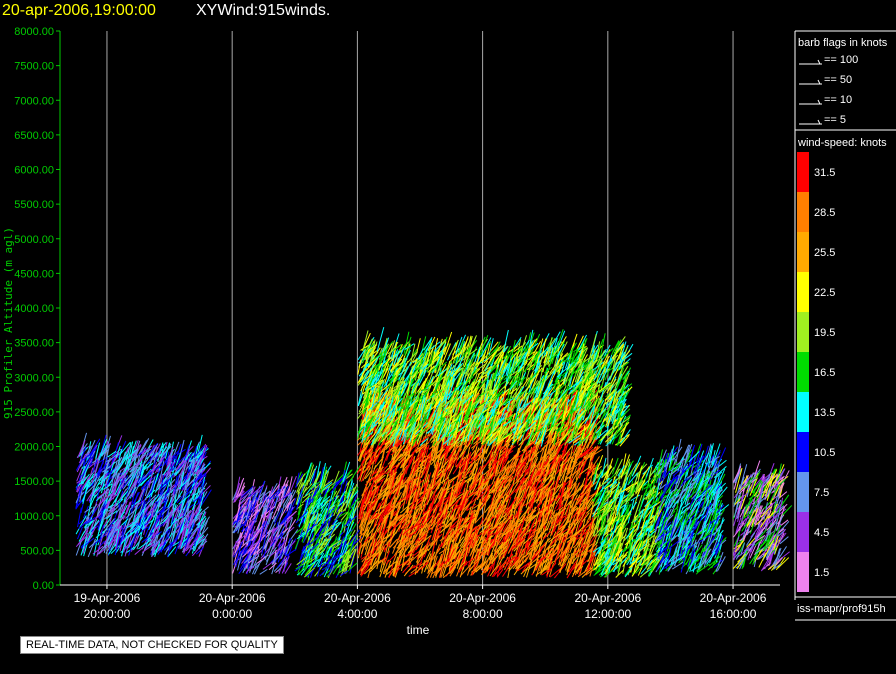 The width and height of the screenshot is (896, 674). What do you see at coordinates (79, 10) in the screenshot?
I see `chart-title-datetime: 20-apr-2006,19:00:00` at bounding box center [79, 10].